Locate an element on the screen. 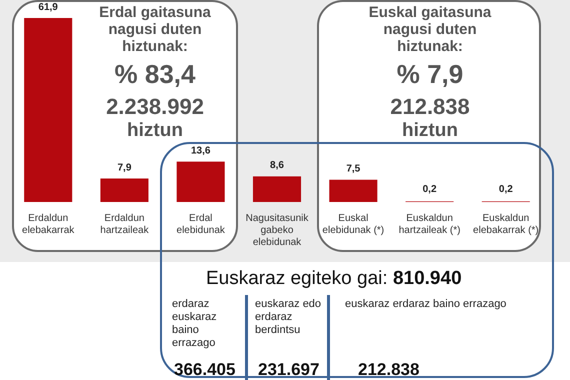 This screenshot has height=380, width=570. annotation: Erdal gaitasuna nagusi duten hiztunak: is located at coordinates (155, 29).